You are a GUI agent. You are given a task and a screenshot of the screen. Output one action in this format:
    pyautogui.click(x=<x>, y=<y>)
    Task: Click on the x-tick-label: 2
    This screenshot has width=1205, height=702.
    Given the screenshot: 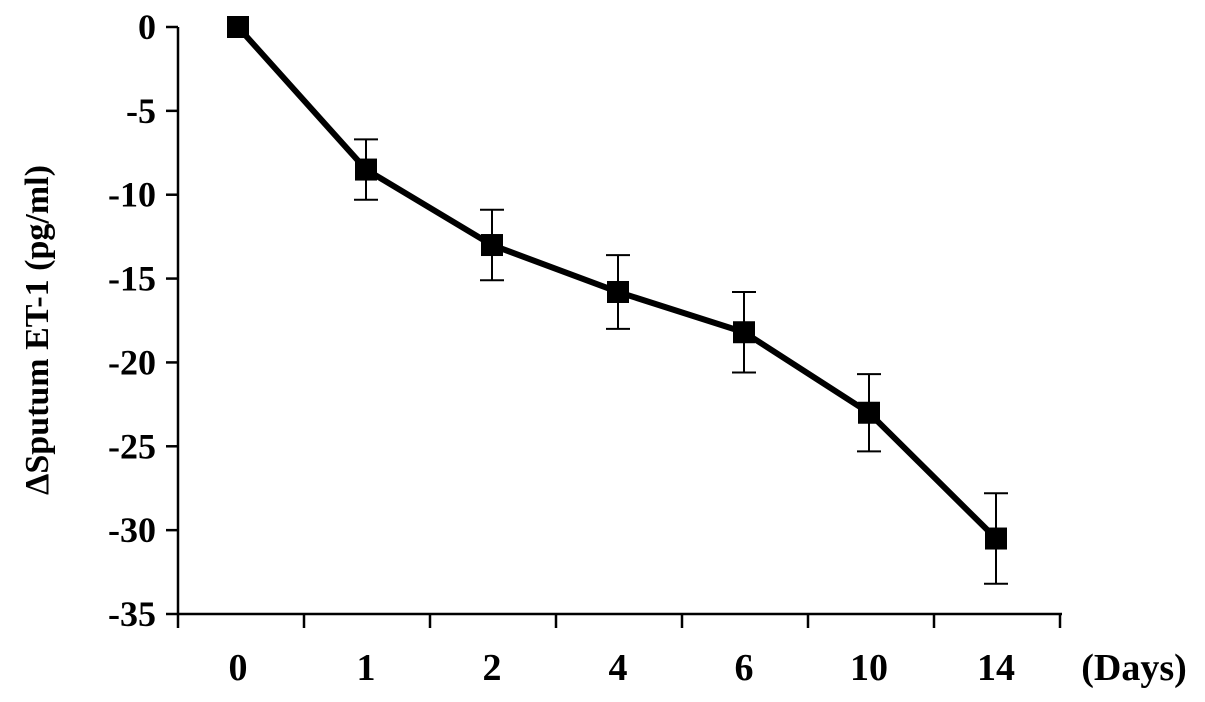 What is the action you would take?
    pyautogui.click(x=492, y=668)
    